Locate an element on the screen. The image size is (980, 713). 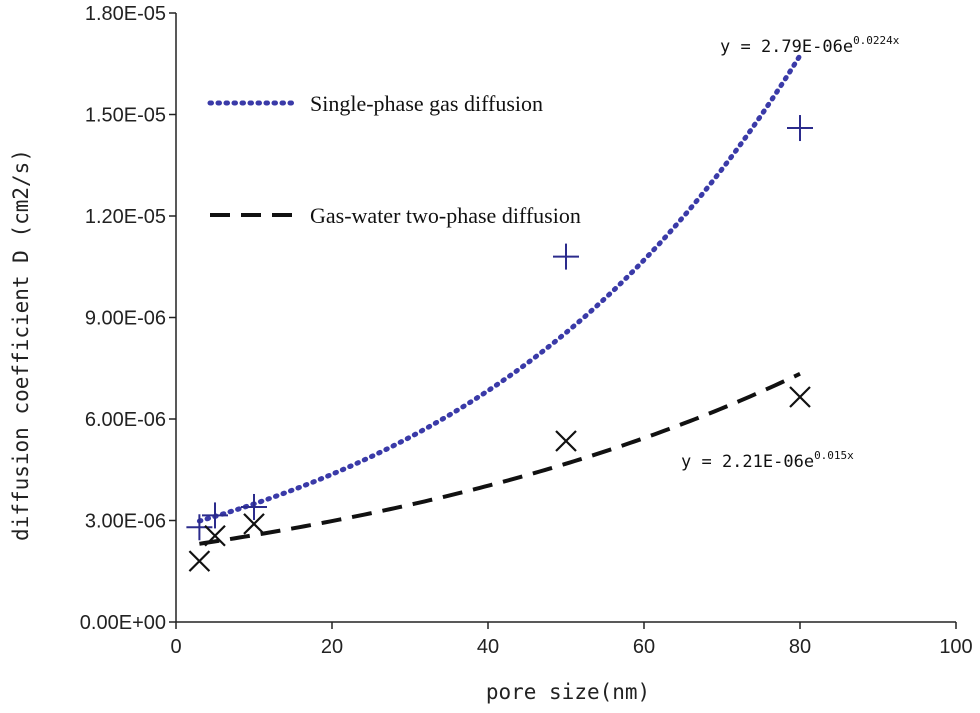
x-tick-label: 100 is located at coordinates (955, 647).